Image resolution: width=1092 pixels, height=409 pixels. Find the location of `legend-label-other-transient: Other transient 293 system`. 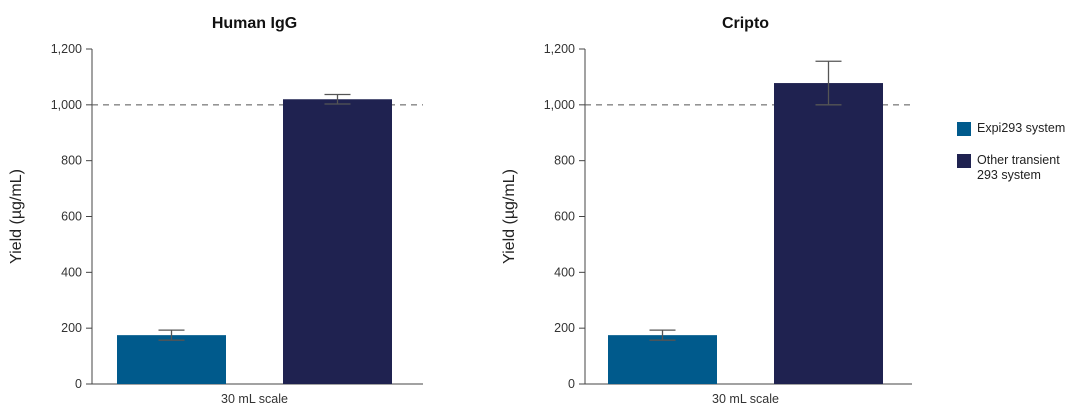

legend-label-other-transient: Other transient 293 system is located at coordinates (1018, 167).